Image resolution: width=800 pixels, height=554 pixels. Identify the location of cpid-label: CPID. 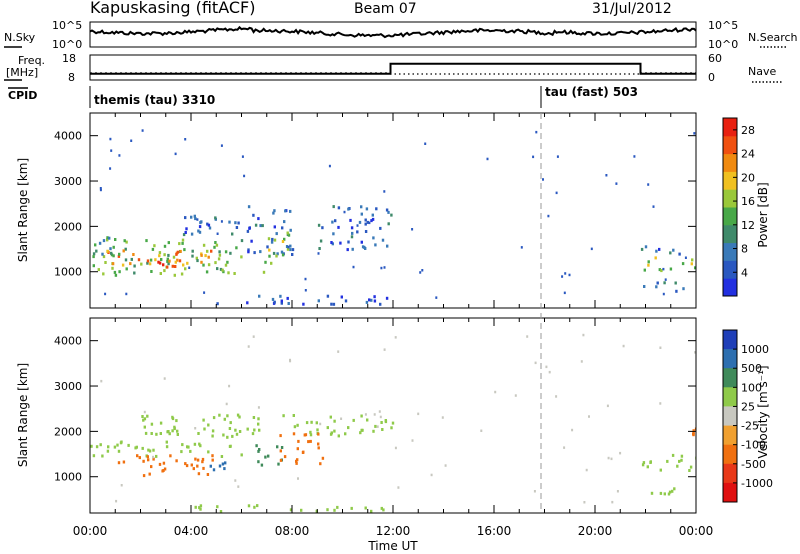
(22, 95).